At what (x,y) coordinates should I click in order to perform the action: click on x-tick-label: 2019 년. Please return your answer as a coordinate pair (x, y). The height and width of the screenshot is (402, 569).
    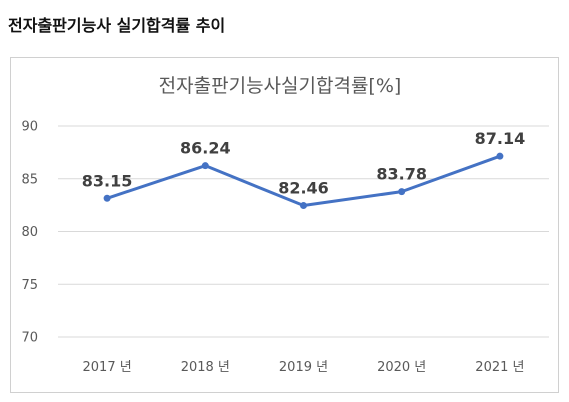
    Looking at the image, I should click on (303, 367).